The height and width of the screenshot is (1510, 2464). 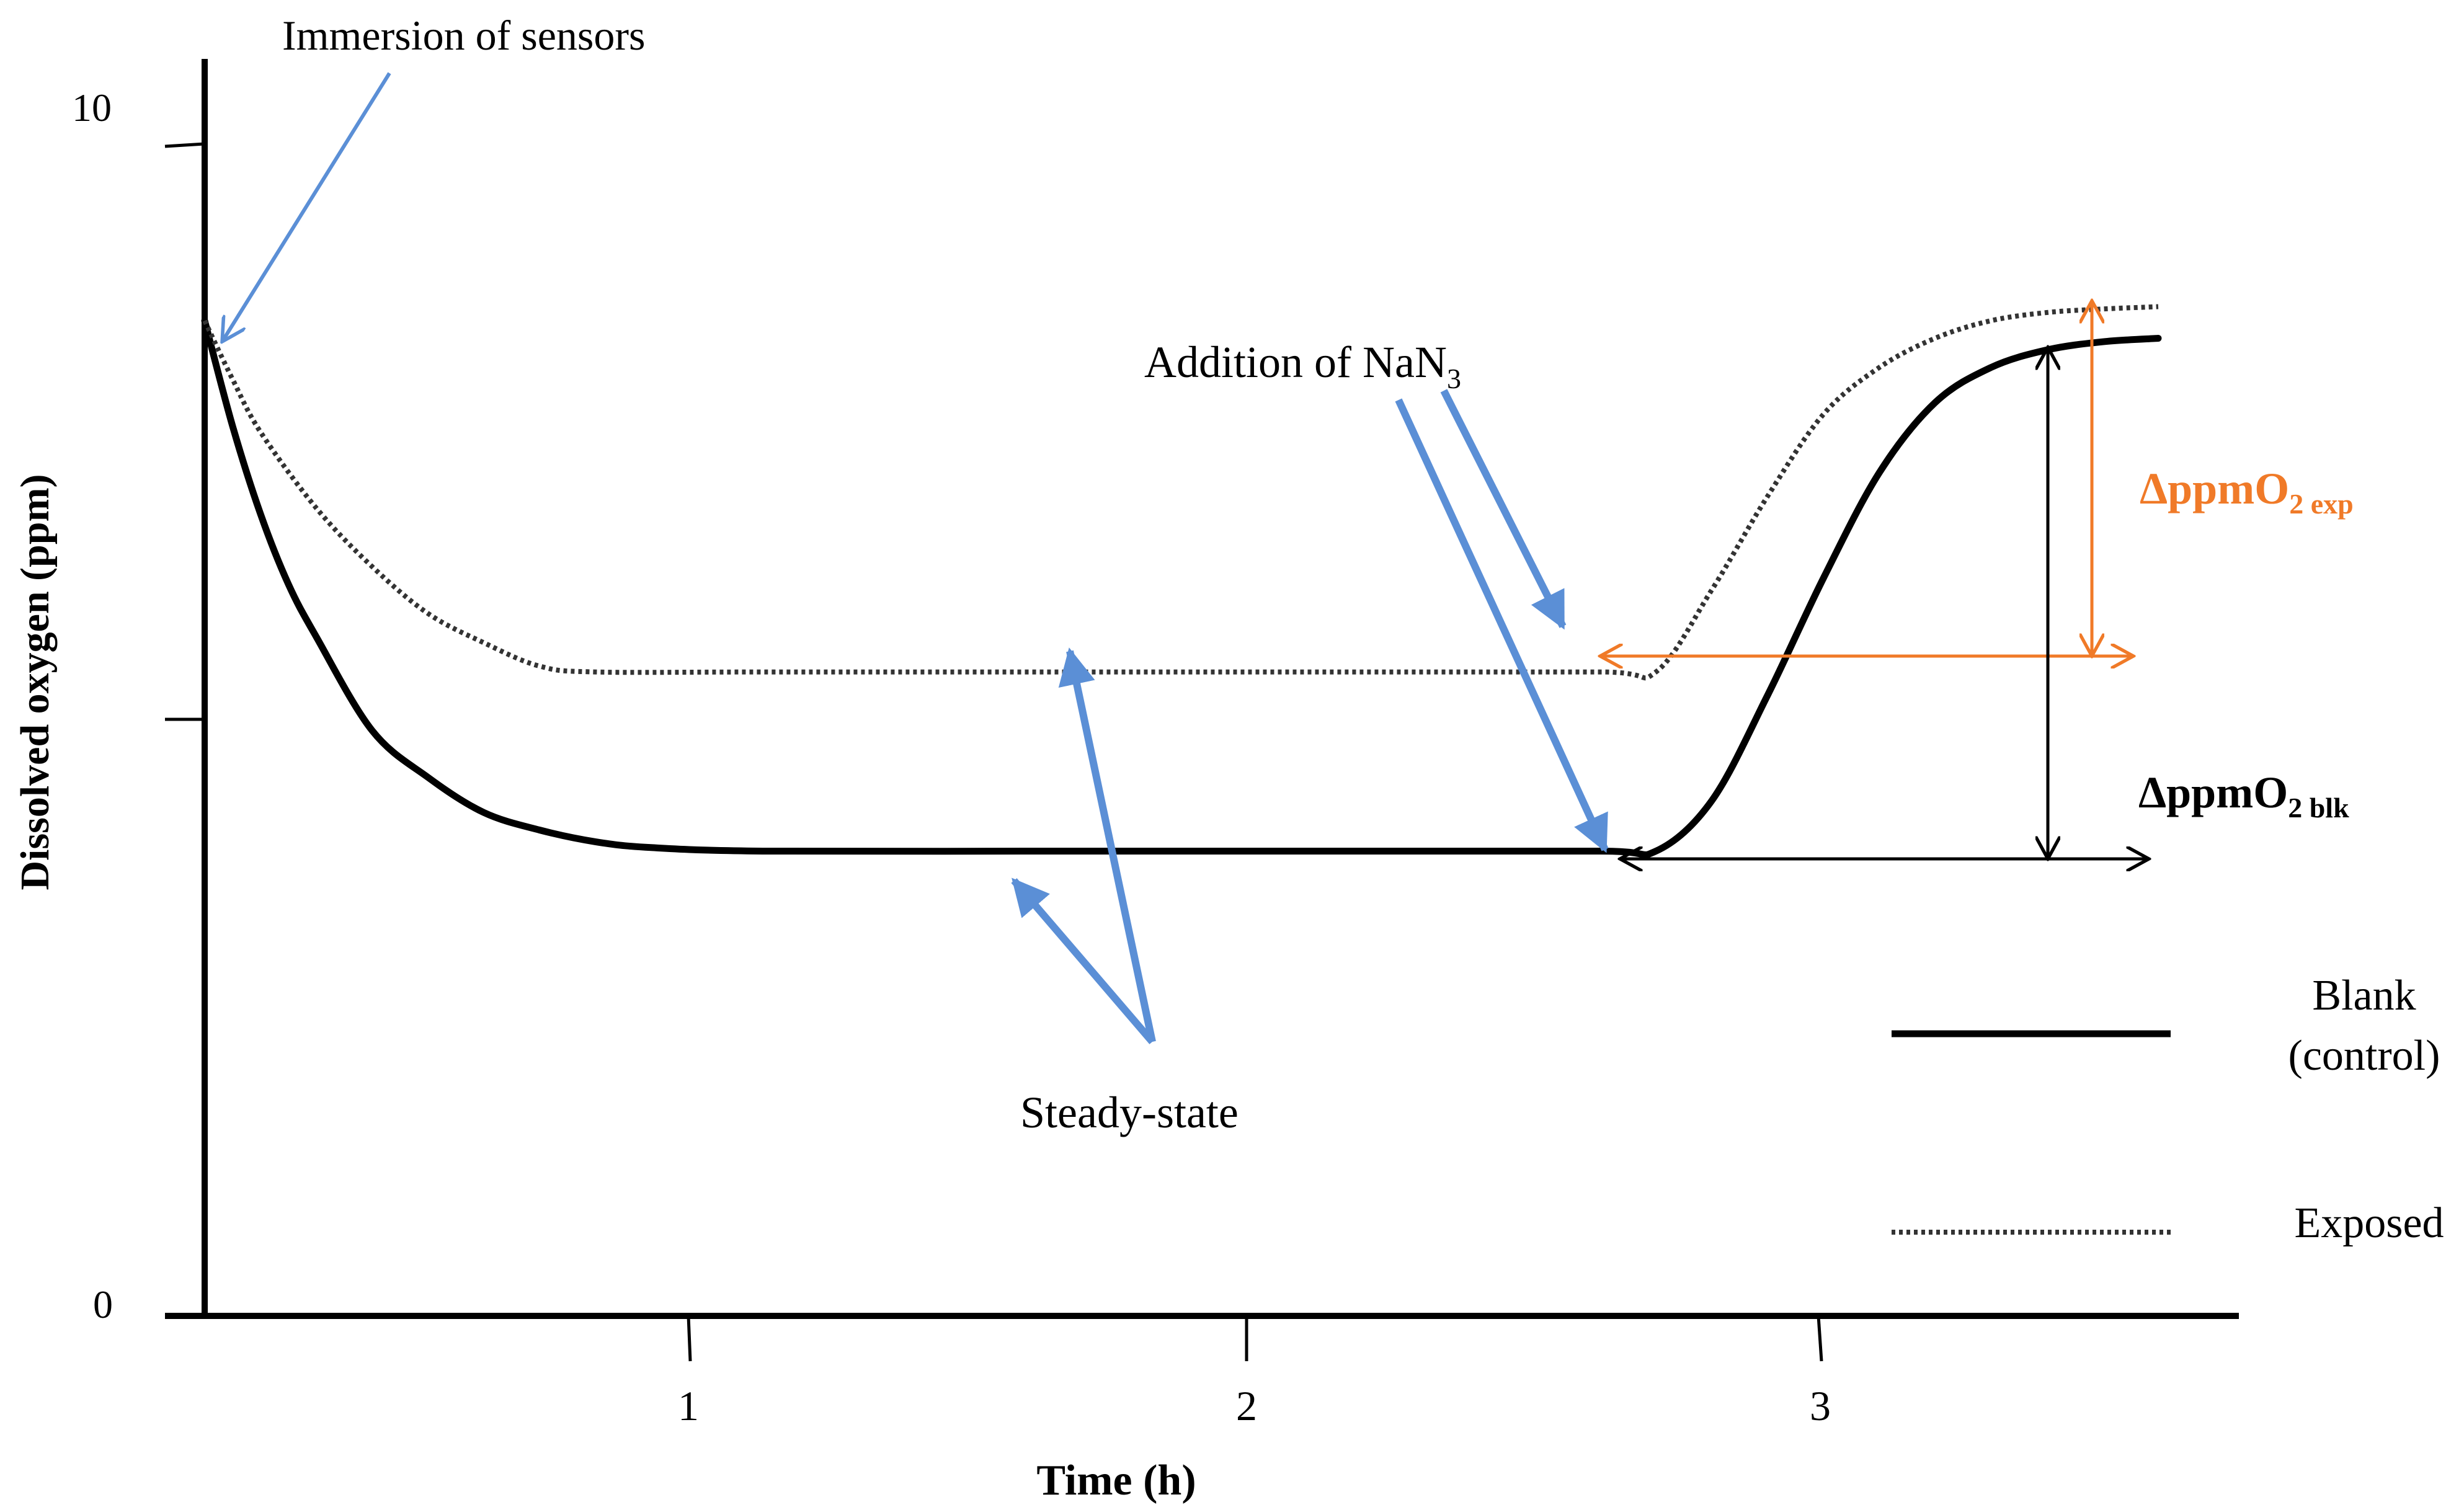 I want to click on x-tick-label-1: 1, so click(x=688, y=1405).